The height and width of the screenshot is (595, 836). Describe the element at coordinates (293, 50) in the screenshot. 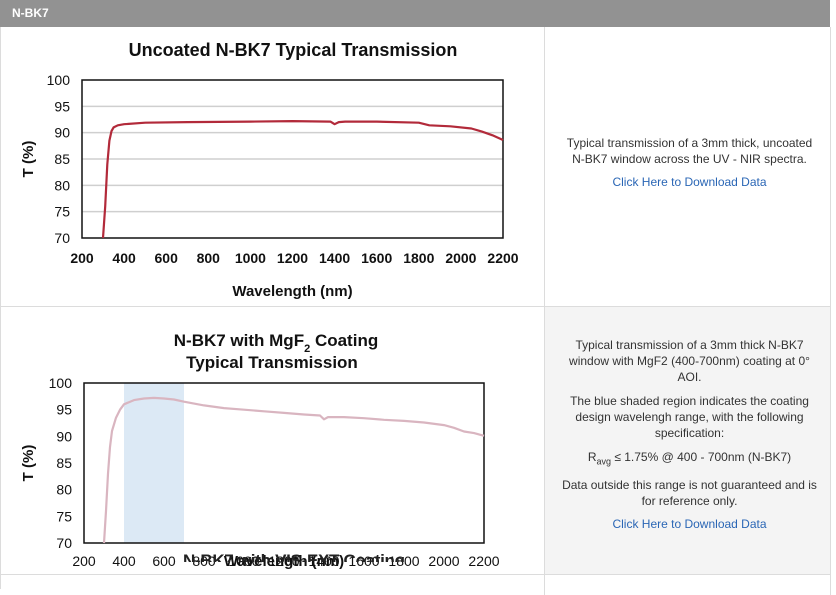

I see `chart-title: Uncoated N-BK7 Typical Transmission` at that location.